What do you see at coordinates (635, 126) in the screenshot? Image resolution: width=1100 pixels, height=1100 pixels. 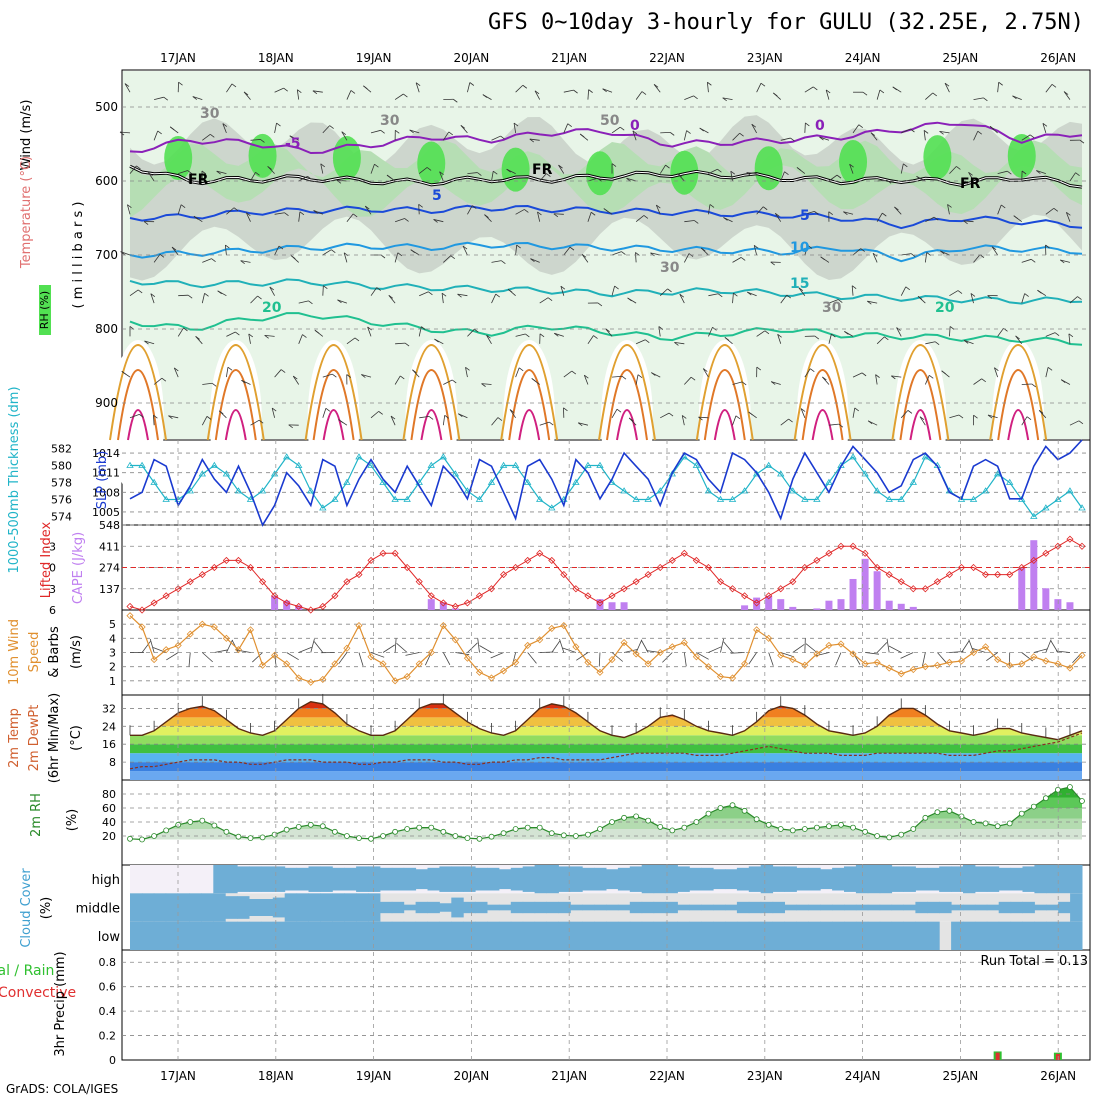 I see `contour-label: 0` at bounding box center [635, 126].